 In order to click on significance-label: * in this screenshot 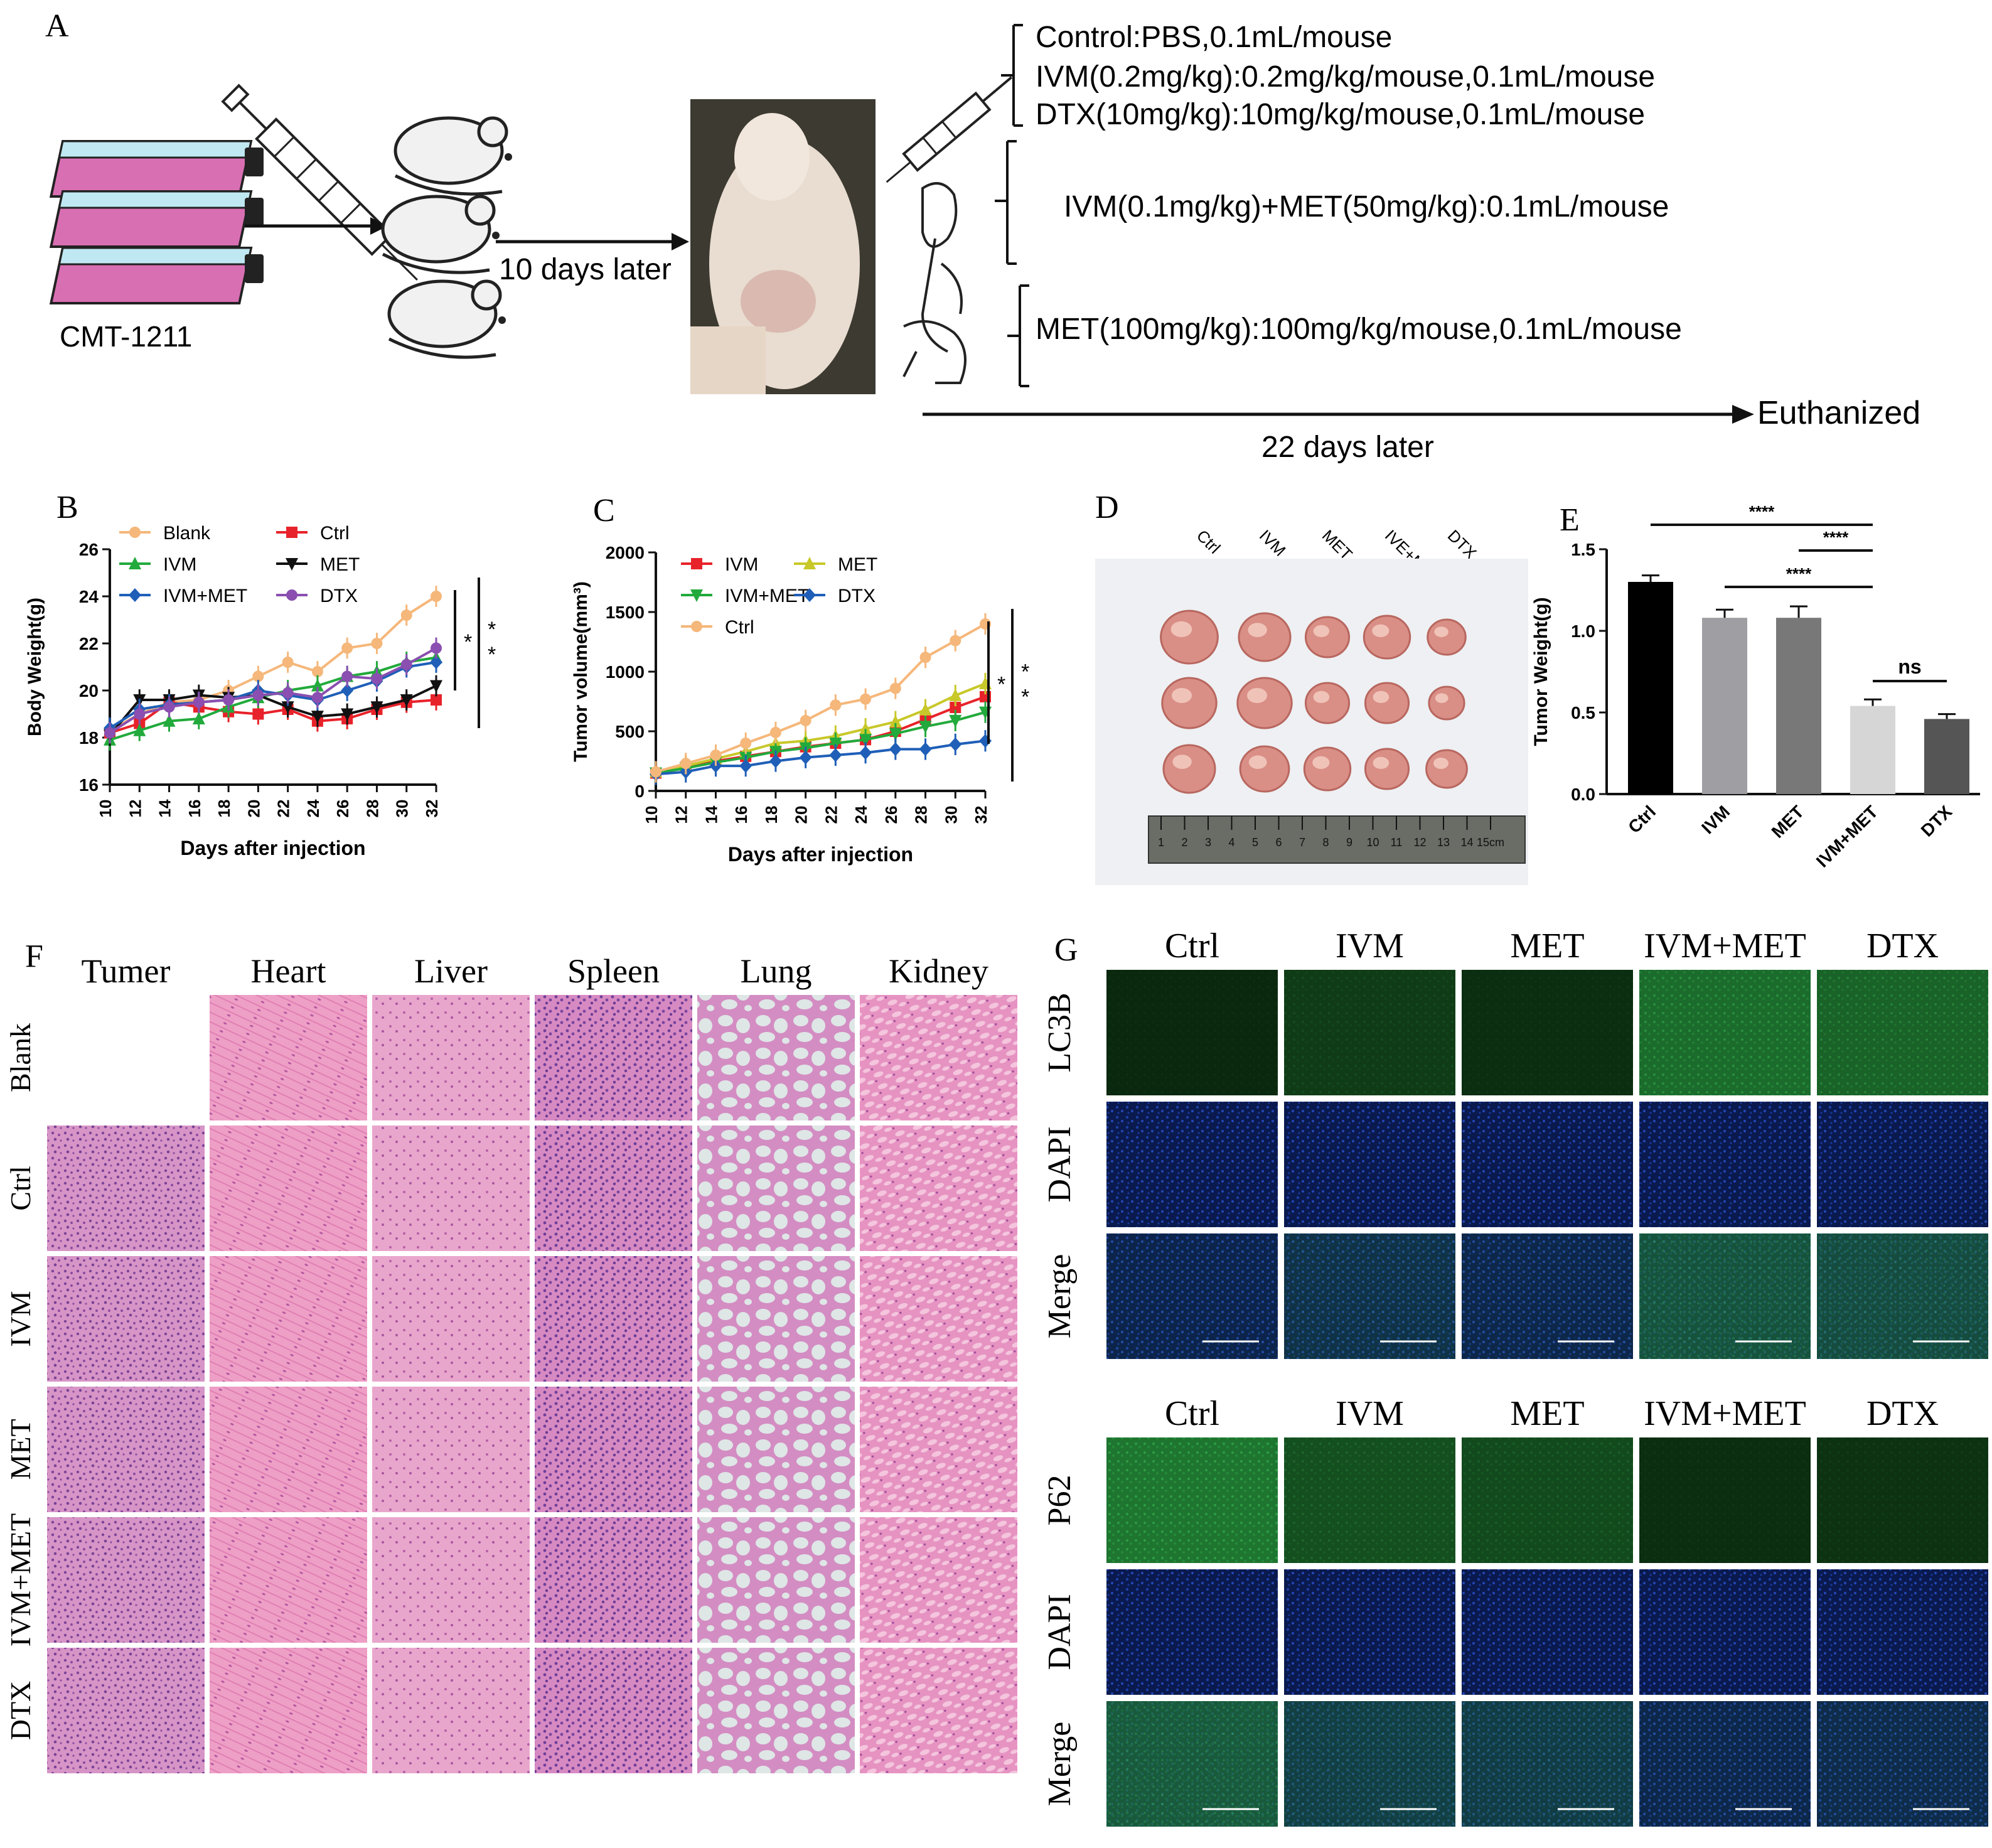, I will do `click(492, 655)`.